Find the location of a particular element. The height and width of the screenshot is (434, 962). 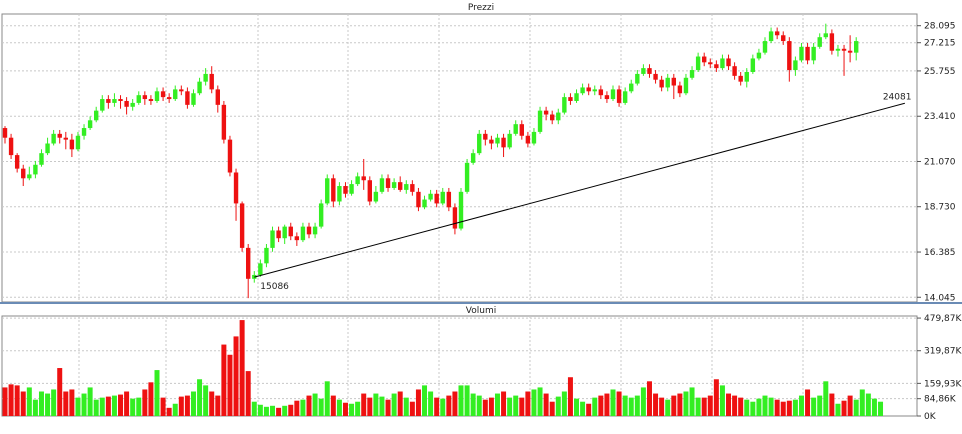

trendline-value-label: 15086 is located at coordinates (274, 287).